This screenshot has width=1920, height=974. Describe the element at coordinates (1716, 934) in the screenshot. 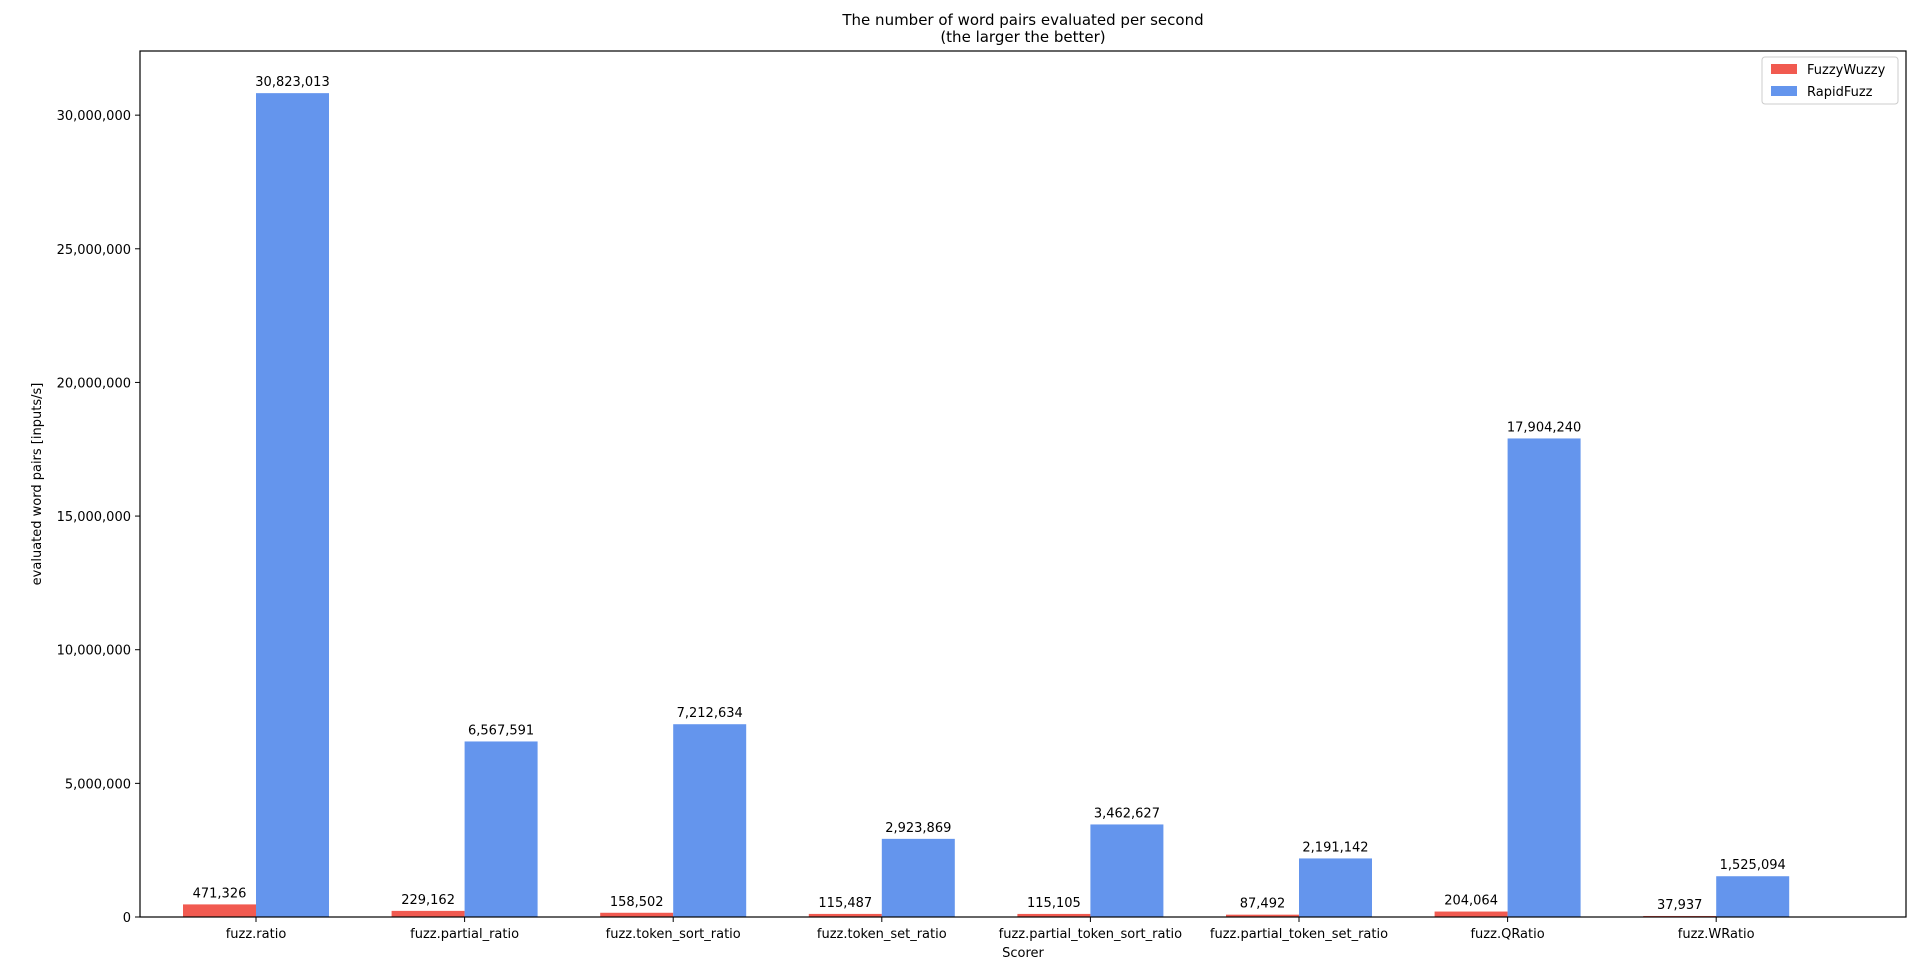

I see `x-tick-label: fuzz.WRatio` at that location.